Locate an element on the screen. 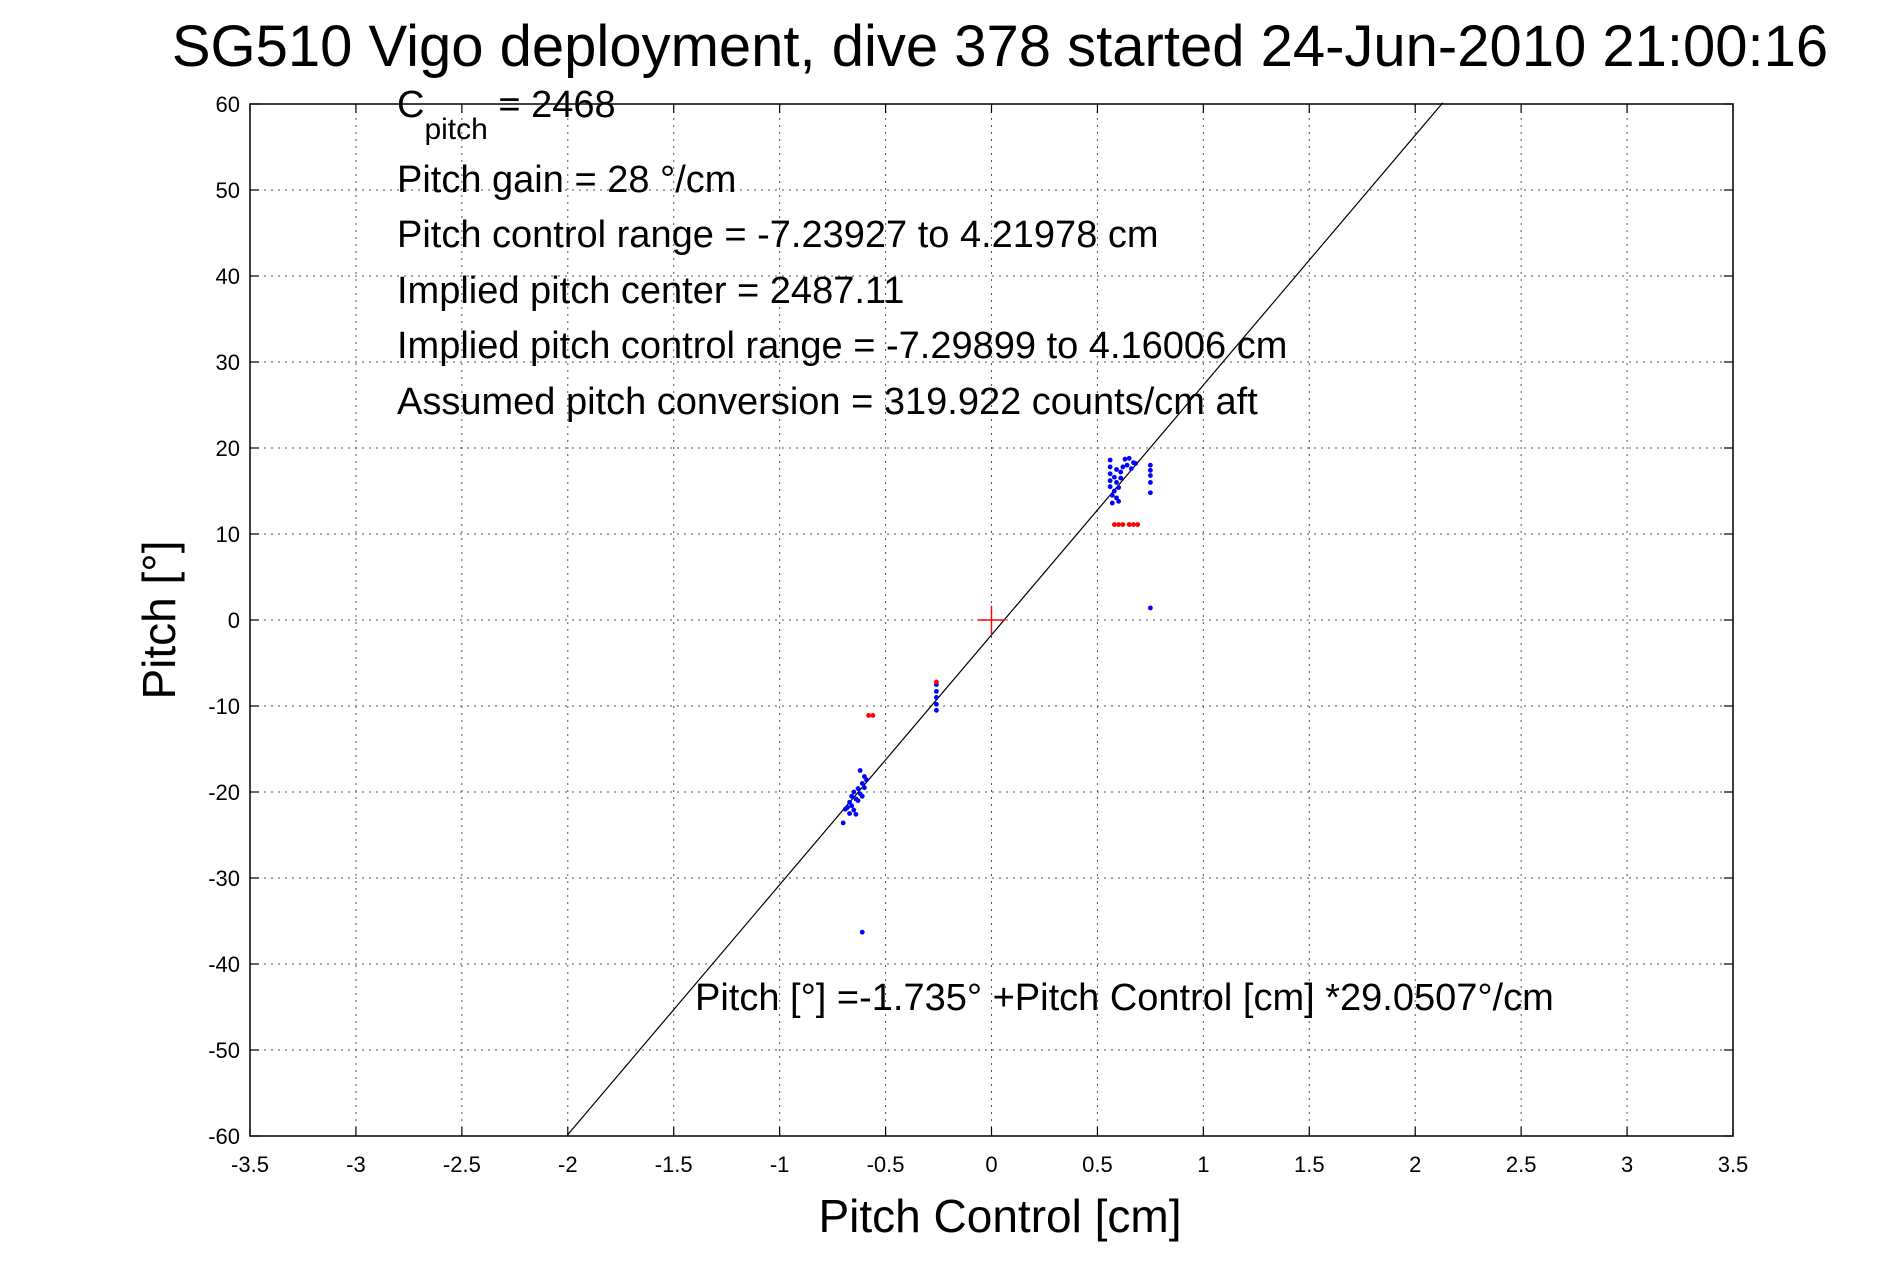 The width and height of the screenshot is (1891, 1262). x-tick-label: -0.5 is located at coordinates (886, 1164).